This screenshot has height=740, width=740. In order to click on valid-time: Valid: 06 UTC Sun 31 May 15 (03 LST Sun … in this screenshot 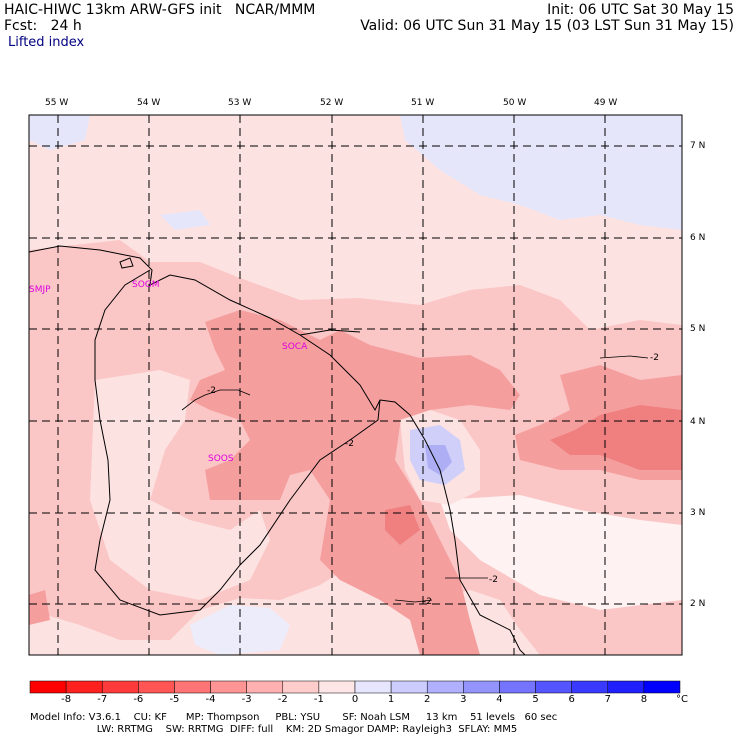, I will do `click(547, 26)`.